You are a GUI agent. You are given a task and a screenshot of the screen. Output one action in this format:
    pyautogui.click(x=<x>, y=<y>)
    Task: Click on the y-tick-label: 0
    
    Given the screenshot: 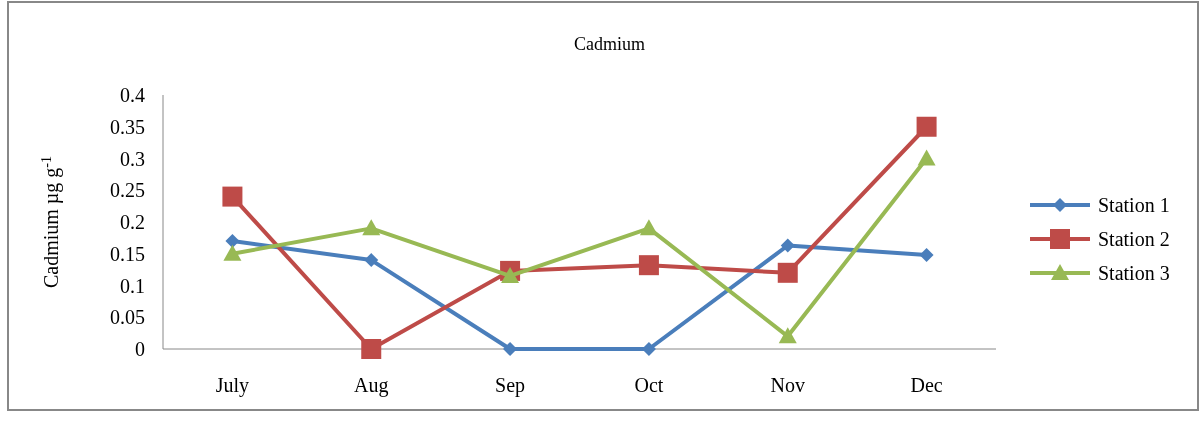 What is the action you would take?
    pyautogui.click(x=140, y=349)
    